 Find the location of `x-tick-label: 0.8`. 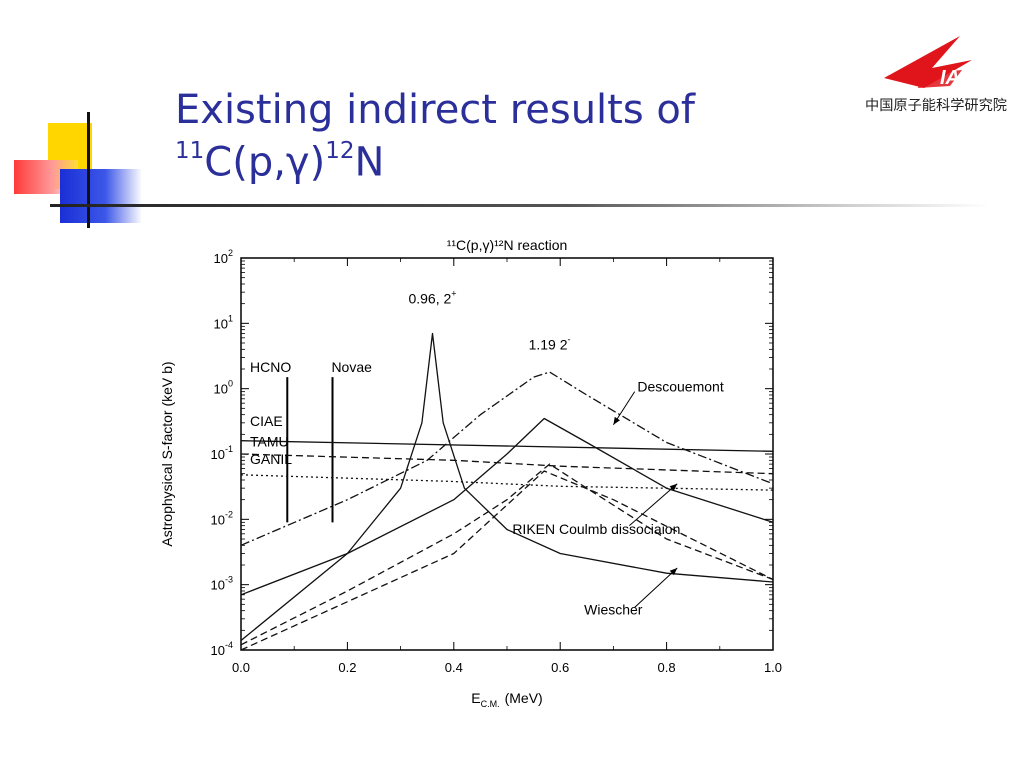

x-tick-label: 0.8 is located at coordinates (667, 667).